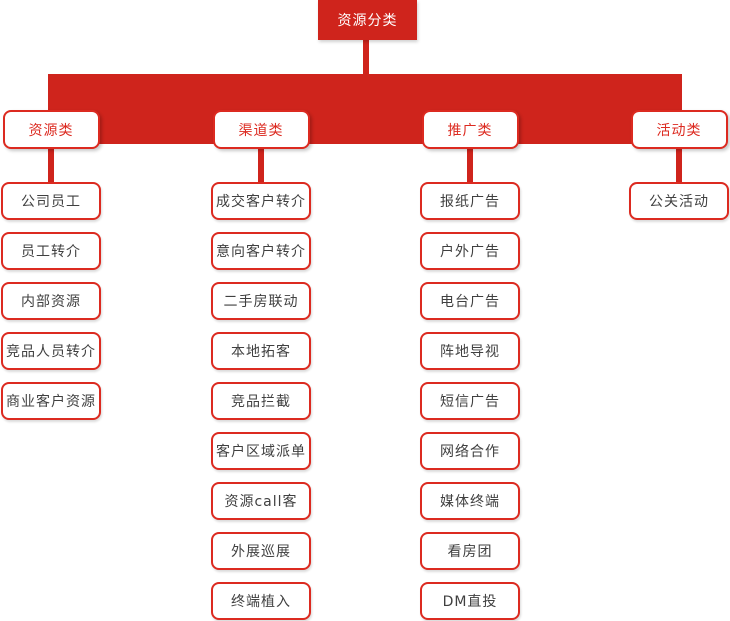 This screenshot has width=730, height=621. I want to click on child-node-2-8: 外展巡展, so click(261, 551).